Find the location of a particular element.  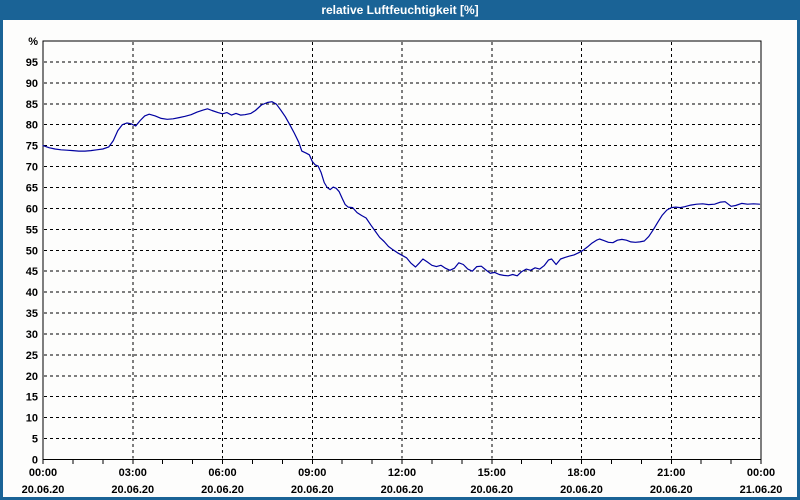

y-axis-label: 30 is located at coordinates (32, 335).